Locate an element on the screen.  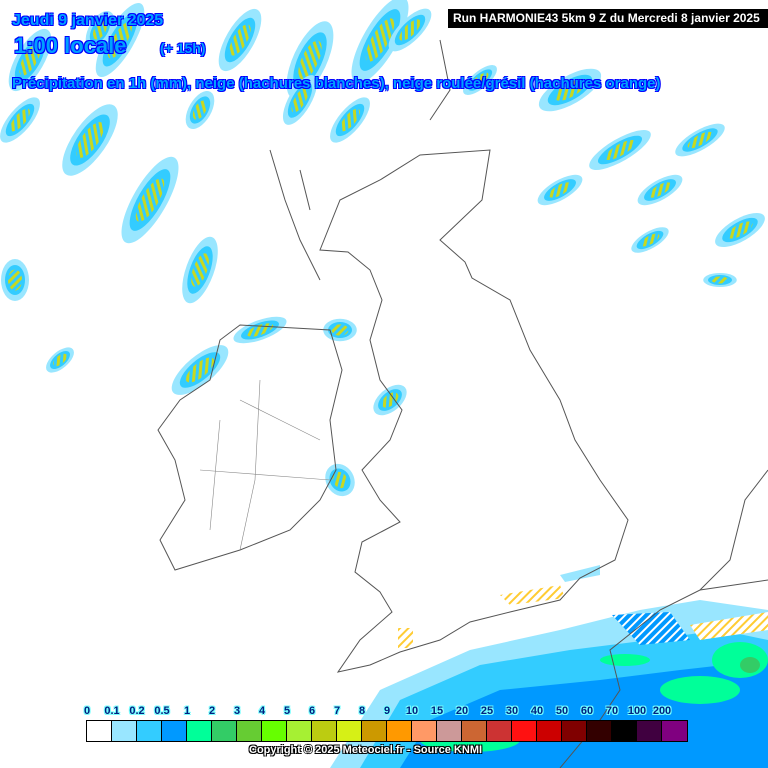
netherlands-coast is located at coordinates (733, 530).